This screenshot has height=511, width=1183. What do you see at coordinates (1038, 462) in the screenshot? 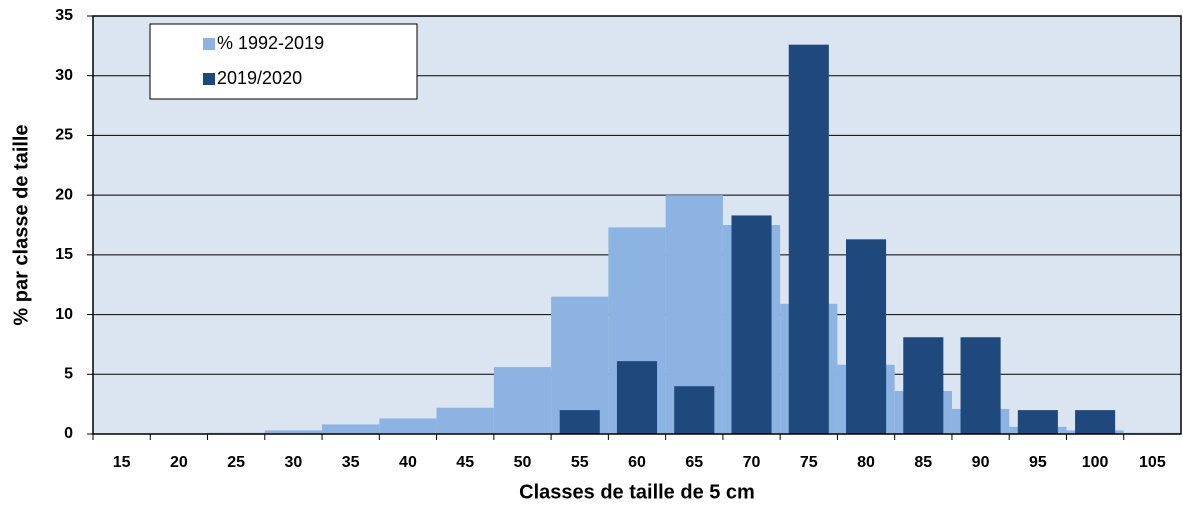
I see `x-tick-label: 95` at bounding box center [1038, 462].